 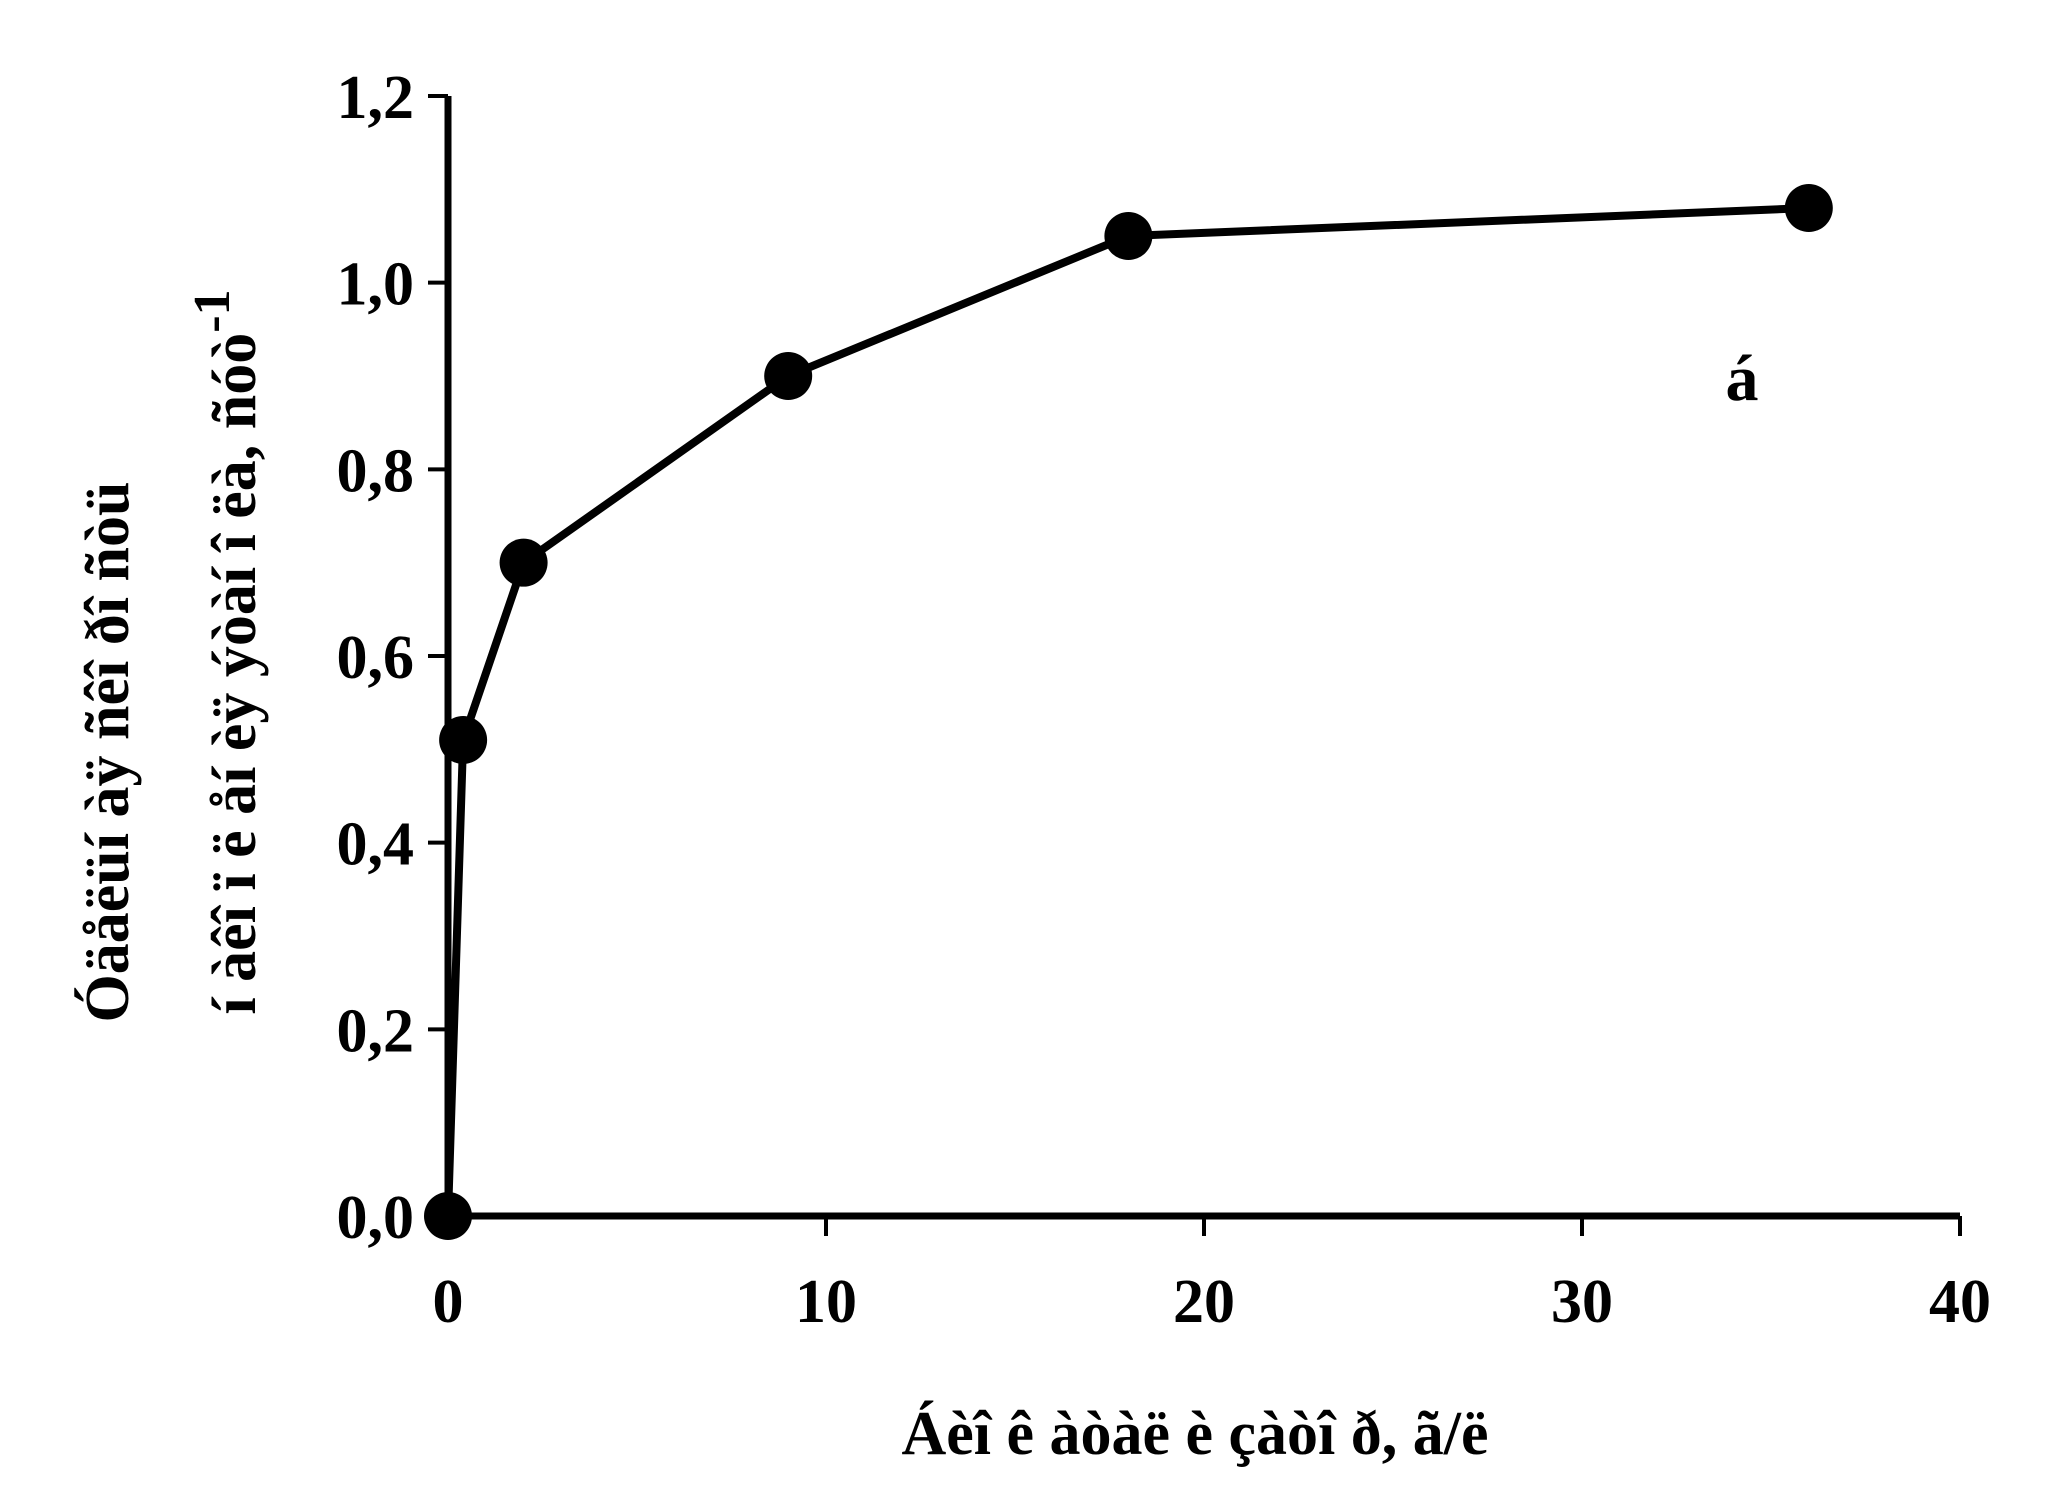 I want to click on y-axis-title-line2-text: í àêî ï ë åí èÿ ýòàí î ëà, ñóò, so click(x=235, y=674).